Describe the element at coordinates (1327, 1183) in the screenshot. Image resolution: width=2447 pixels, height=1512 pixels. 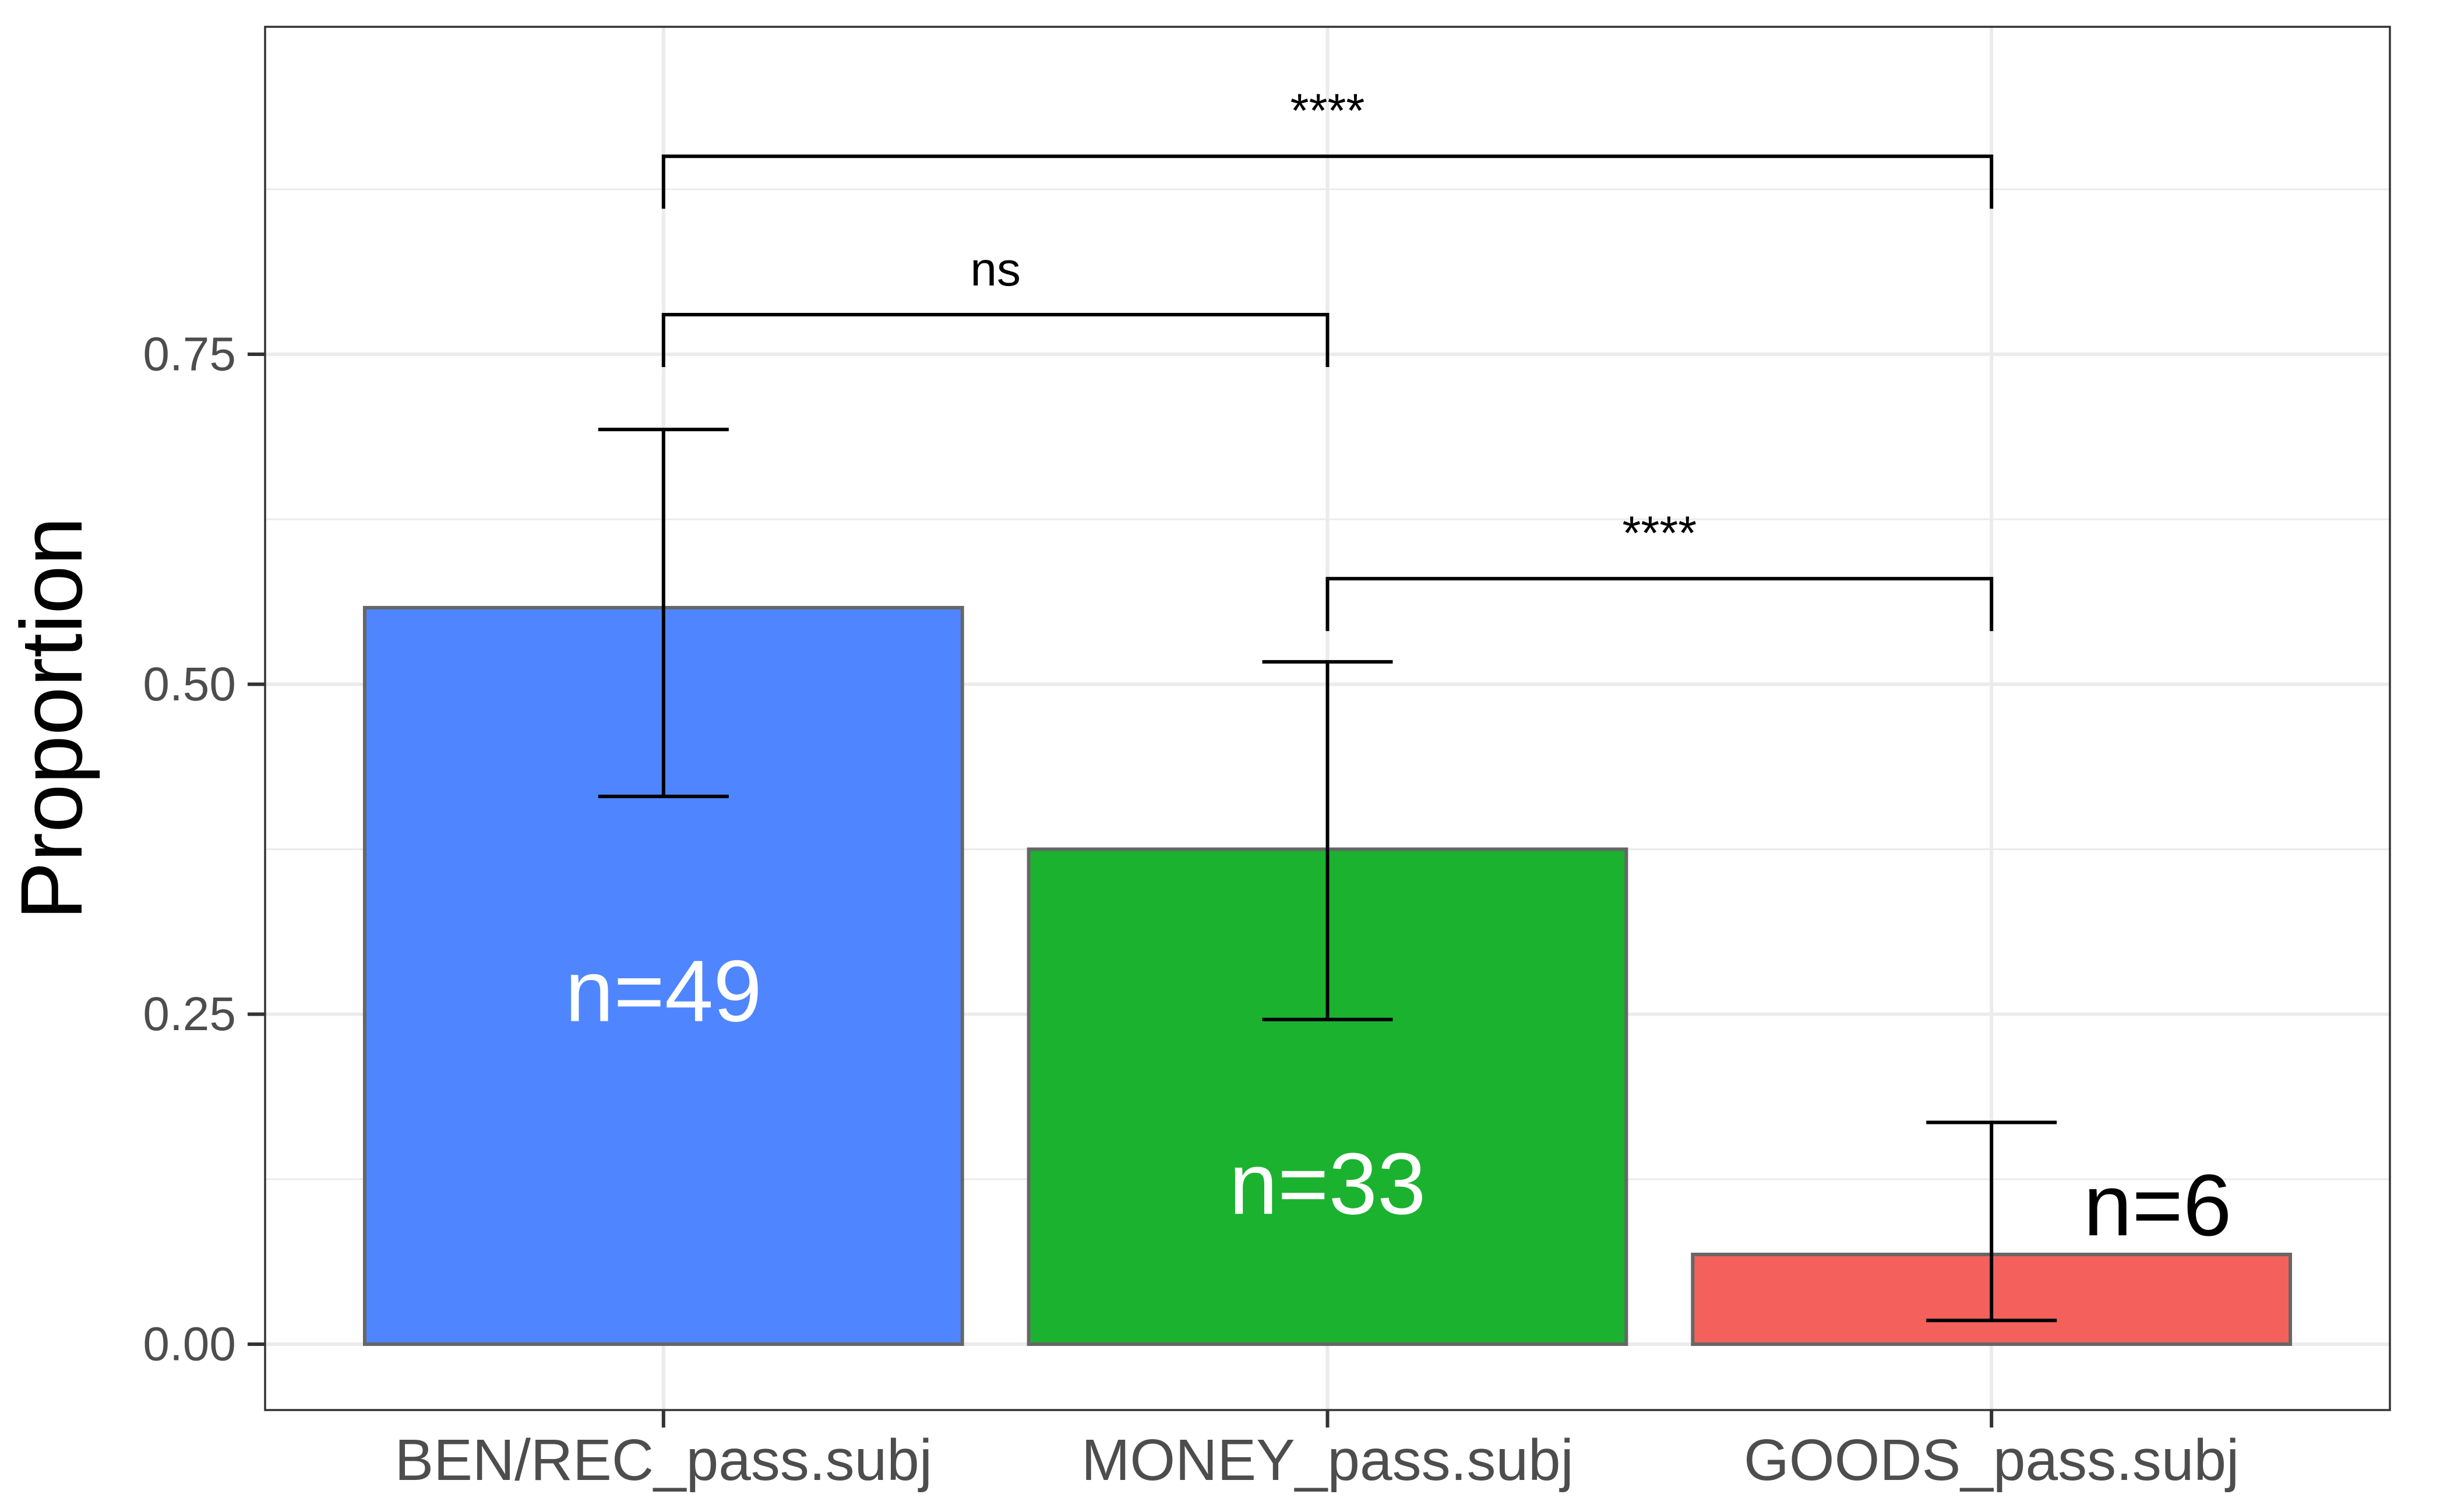
I see `bar-count-label: n=33` at that location.